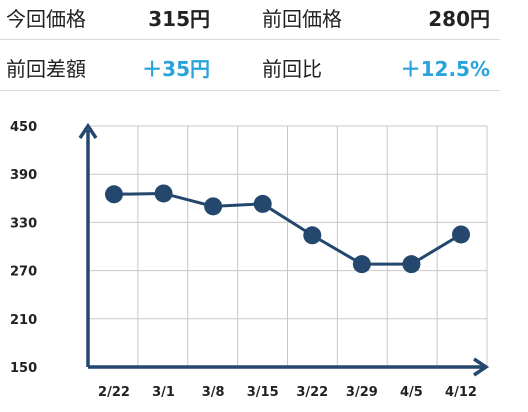 Image resolution: width=528 pixels, height=412 pixels. Describe the element at coordinates (481, 367) in the screenshot. I see `x-axis-arrow-icon` at that location.